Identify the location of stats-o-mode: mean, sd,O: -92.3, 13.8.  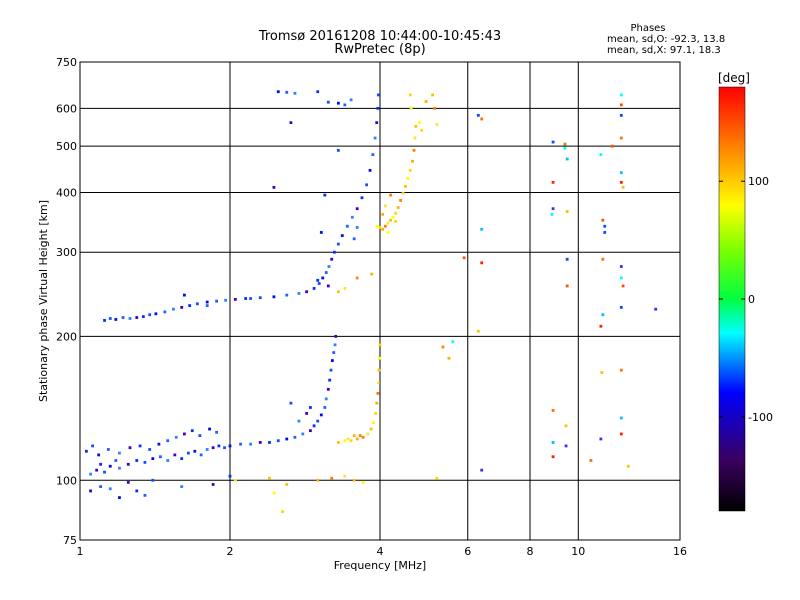
(666, 39).